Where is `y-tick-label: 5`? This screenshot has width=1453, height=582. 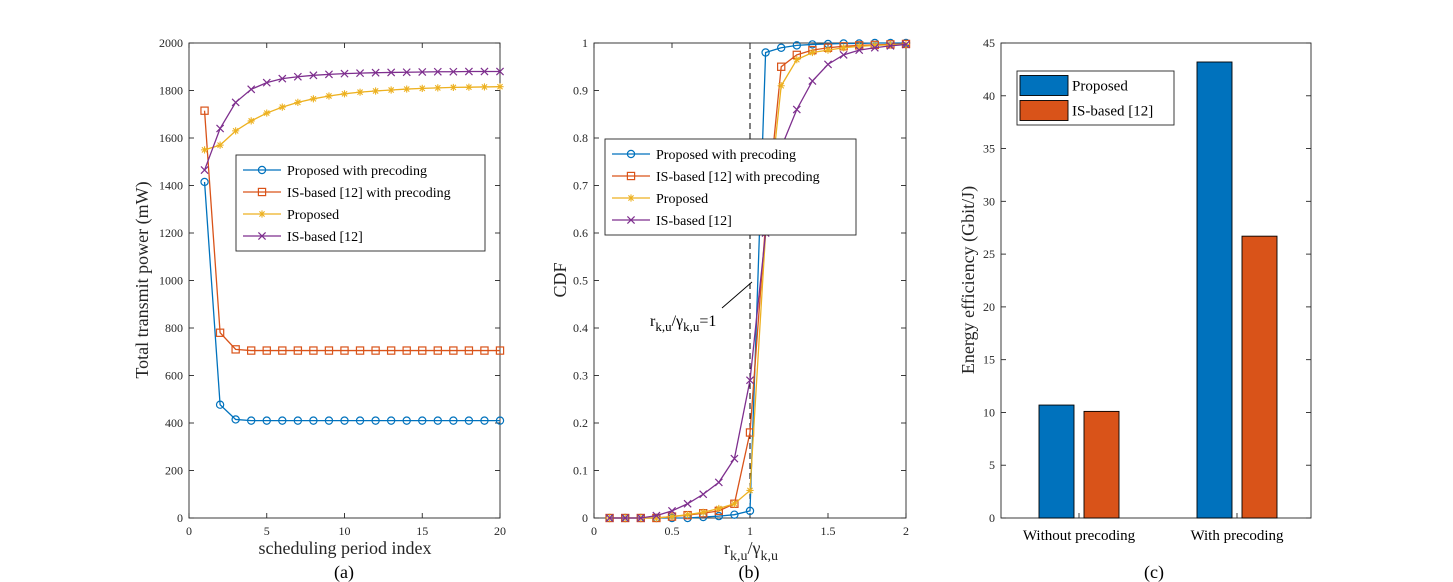
y-tick-label: 5 is located at coordinates (992, 465).